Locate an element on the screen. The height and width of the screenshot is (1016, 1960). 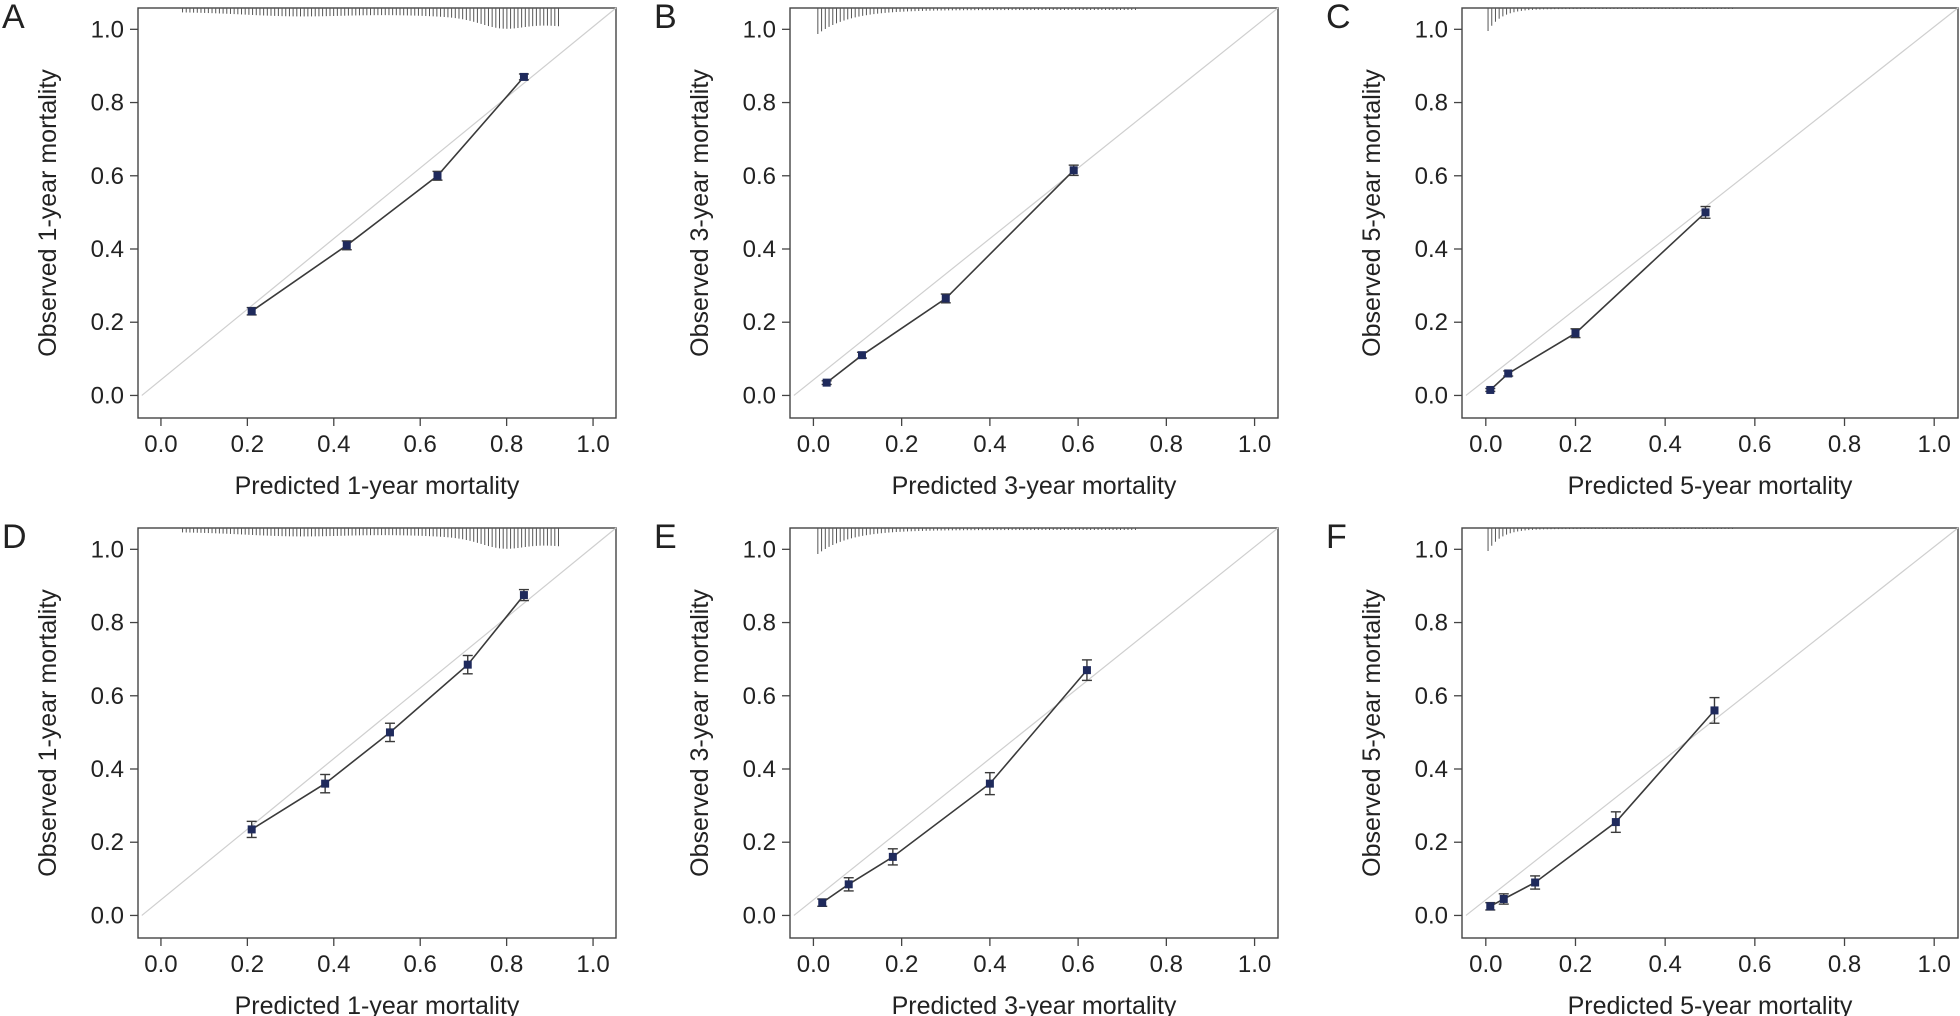
panel-letter: D is located at coordinates (14, 537).